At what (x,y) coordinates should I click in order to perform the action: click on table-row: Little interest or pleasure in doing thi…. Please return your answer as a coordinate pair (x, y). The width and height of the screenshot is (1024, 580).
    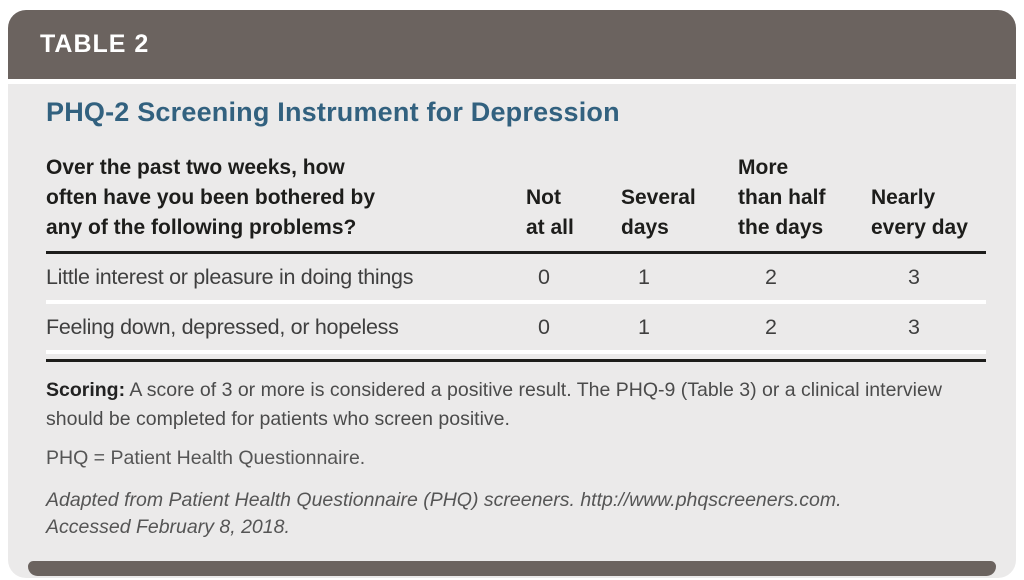
    Looking at the image, I should click on (516, 279).